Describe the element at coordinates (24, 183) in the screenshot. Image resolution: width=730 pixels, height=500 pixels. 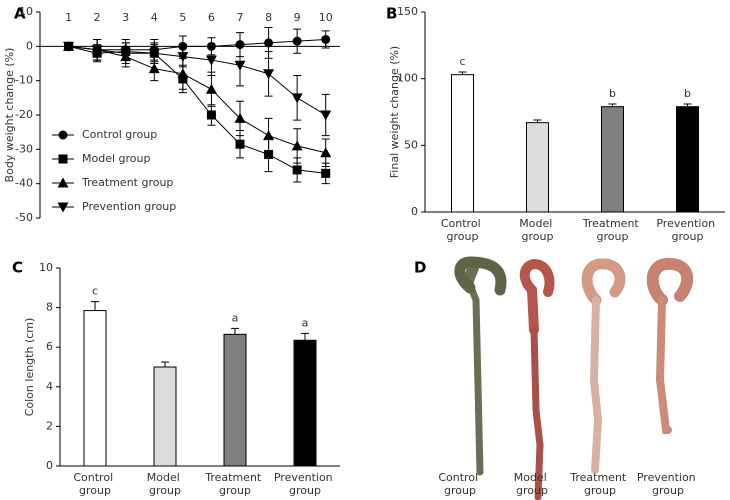
I see `y-tick-label: -40` at that location.